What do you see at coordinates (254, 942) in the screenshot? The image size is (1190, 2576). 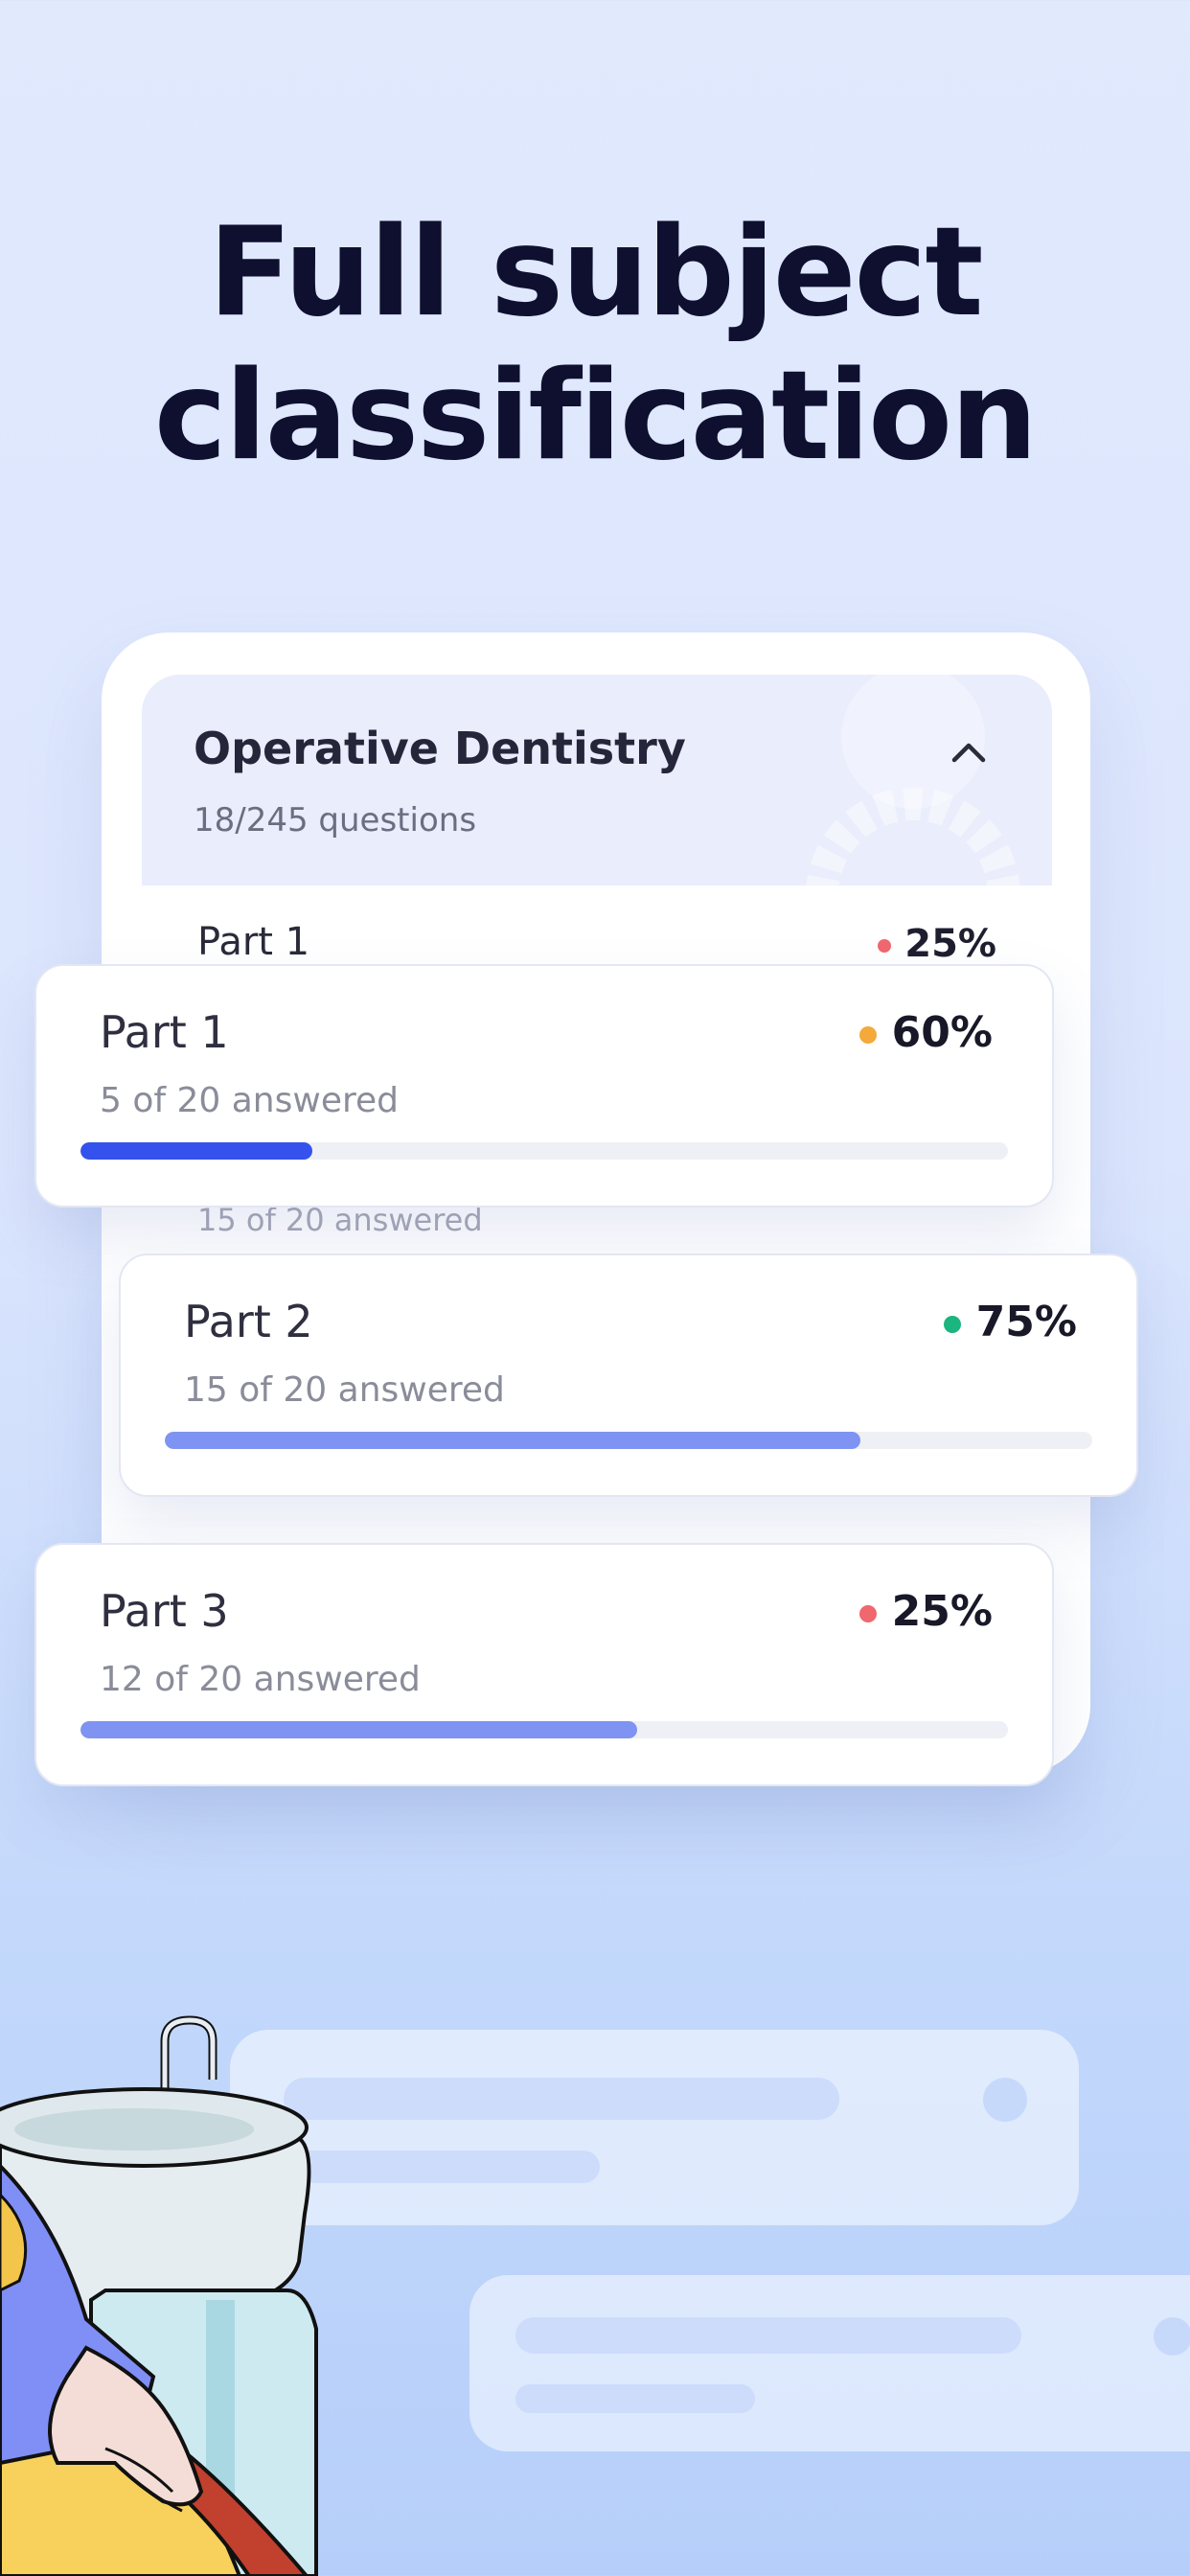 I see `list-row-title: Part 1` at bounding box center [254, 942].